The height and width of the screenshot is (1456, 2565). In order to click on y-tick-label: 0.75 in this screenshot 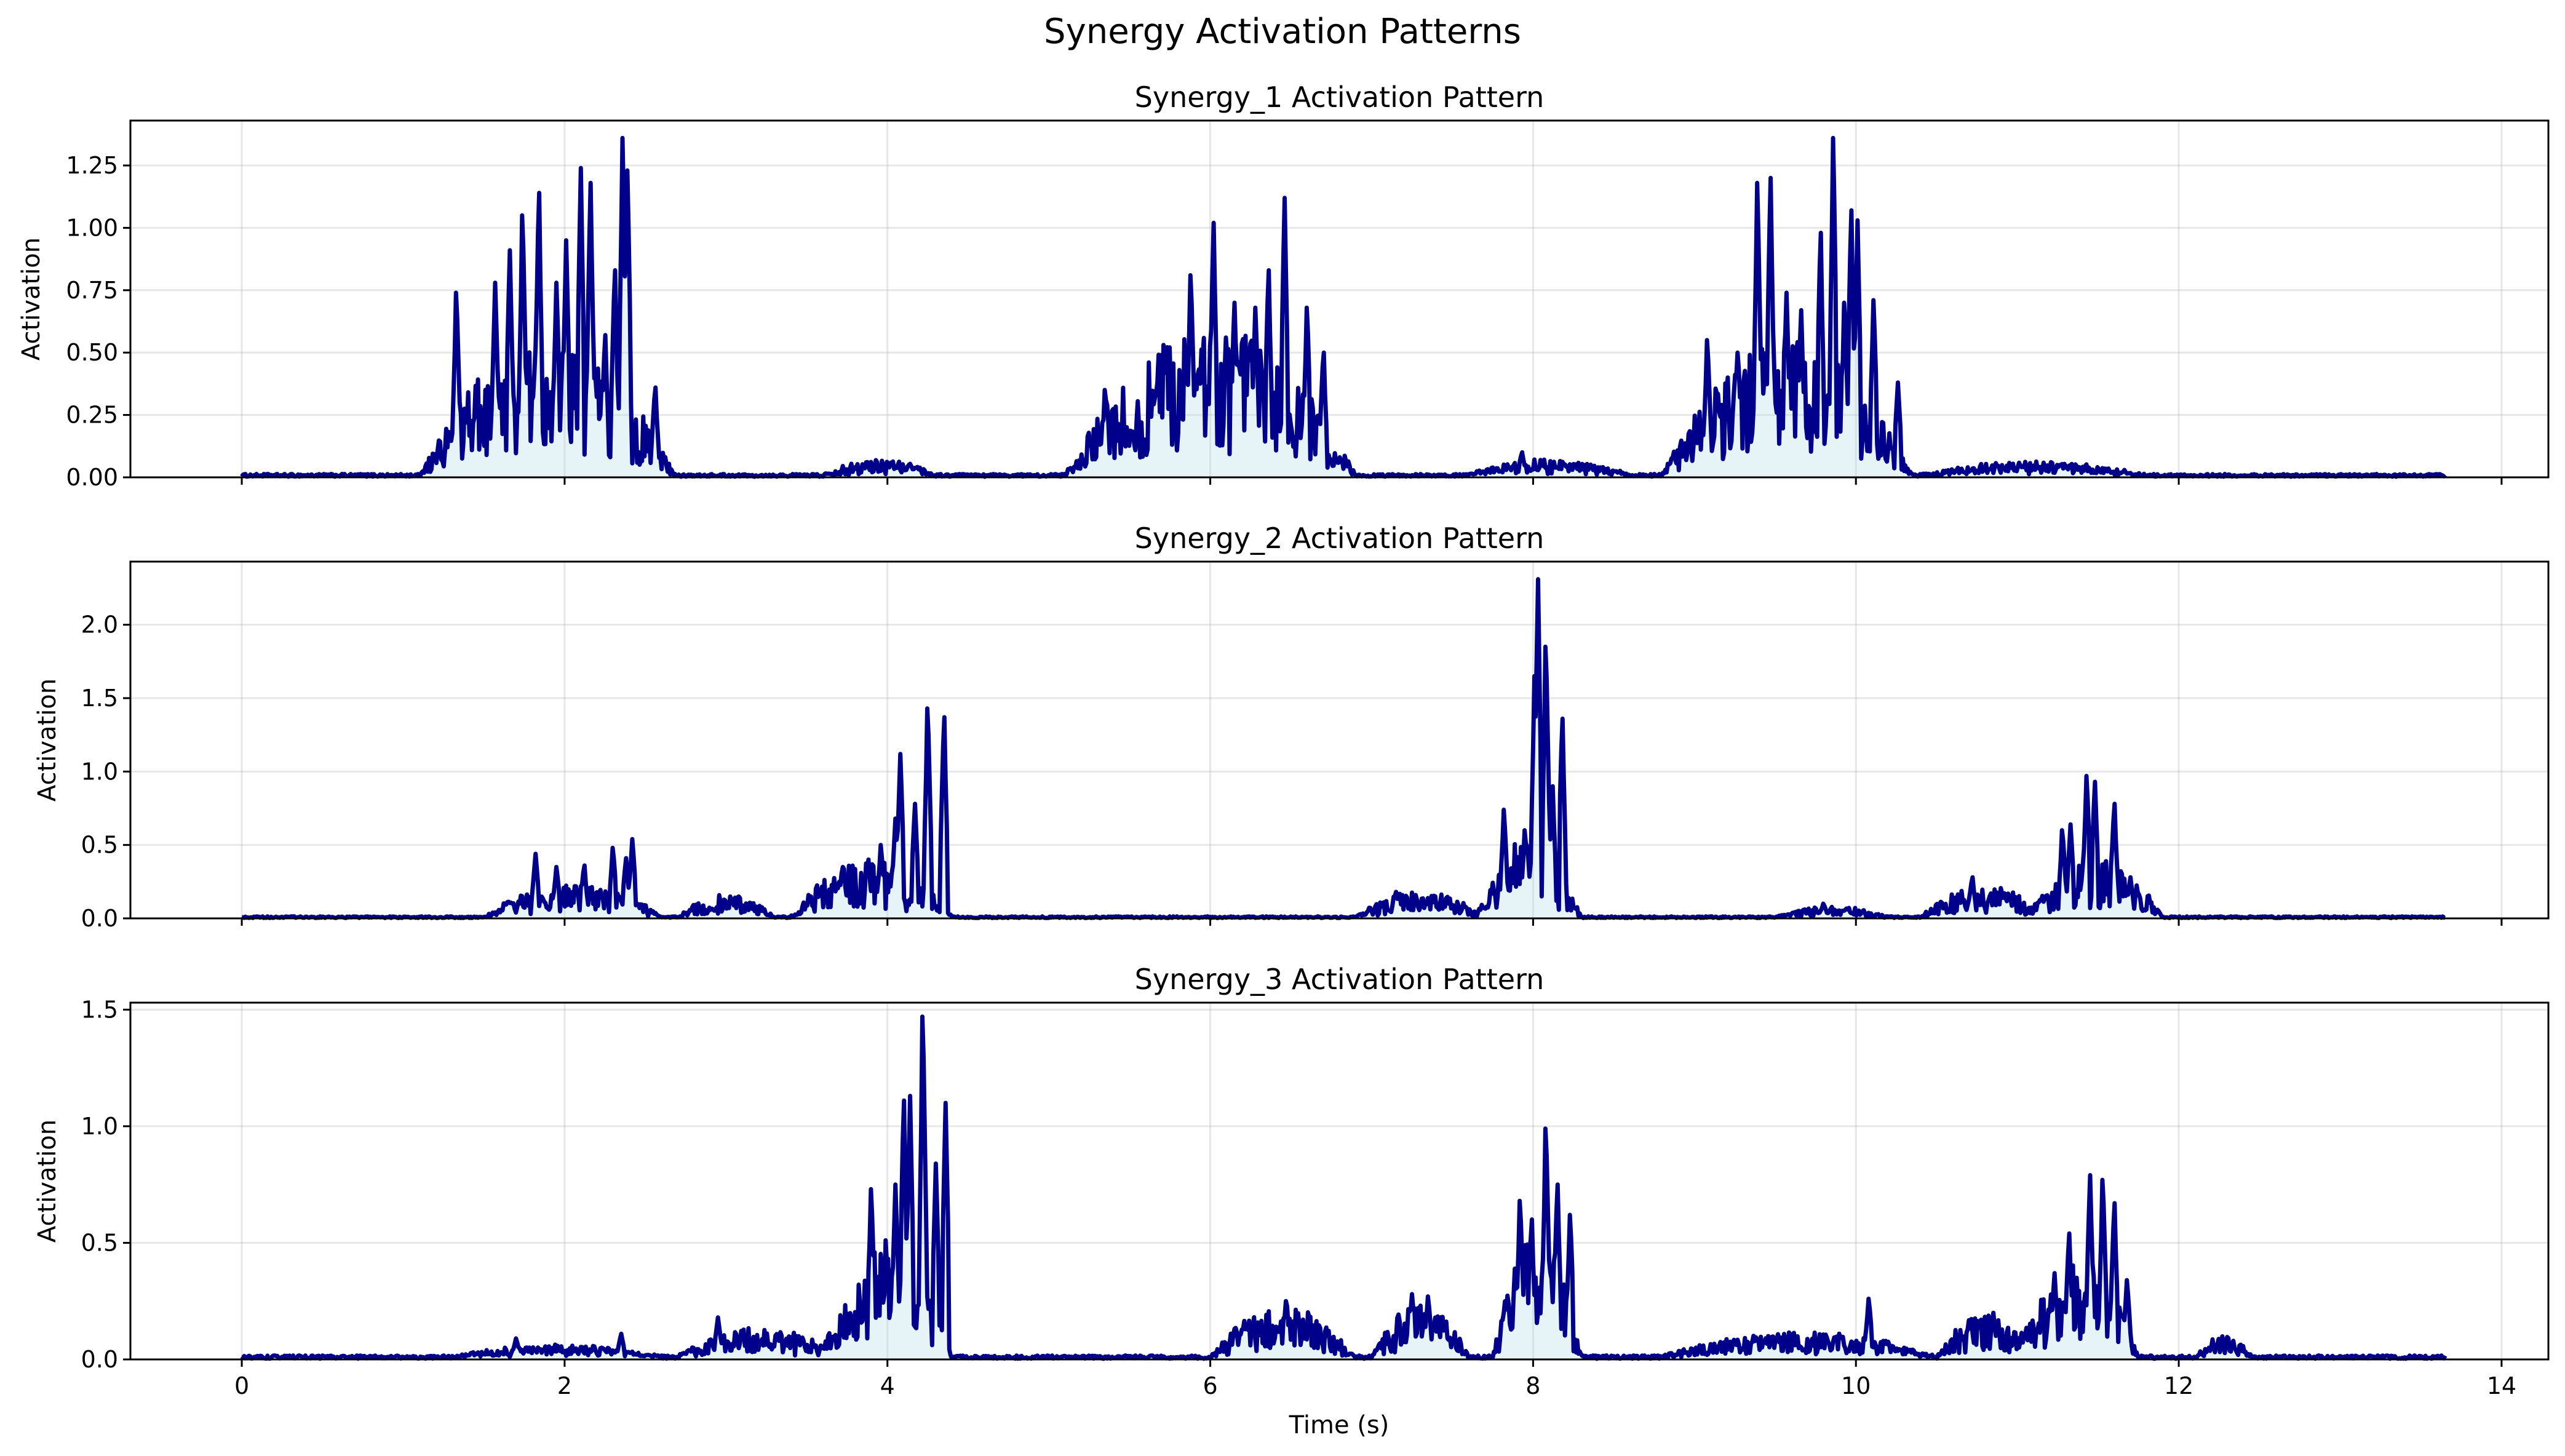, I will do `click(92, 290)`.